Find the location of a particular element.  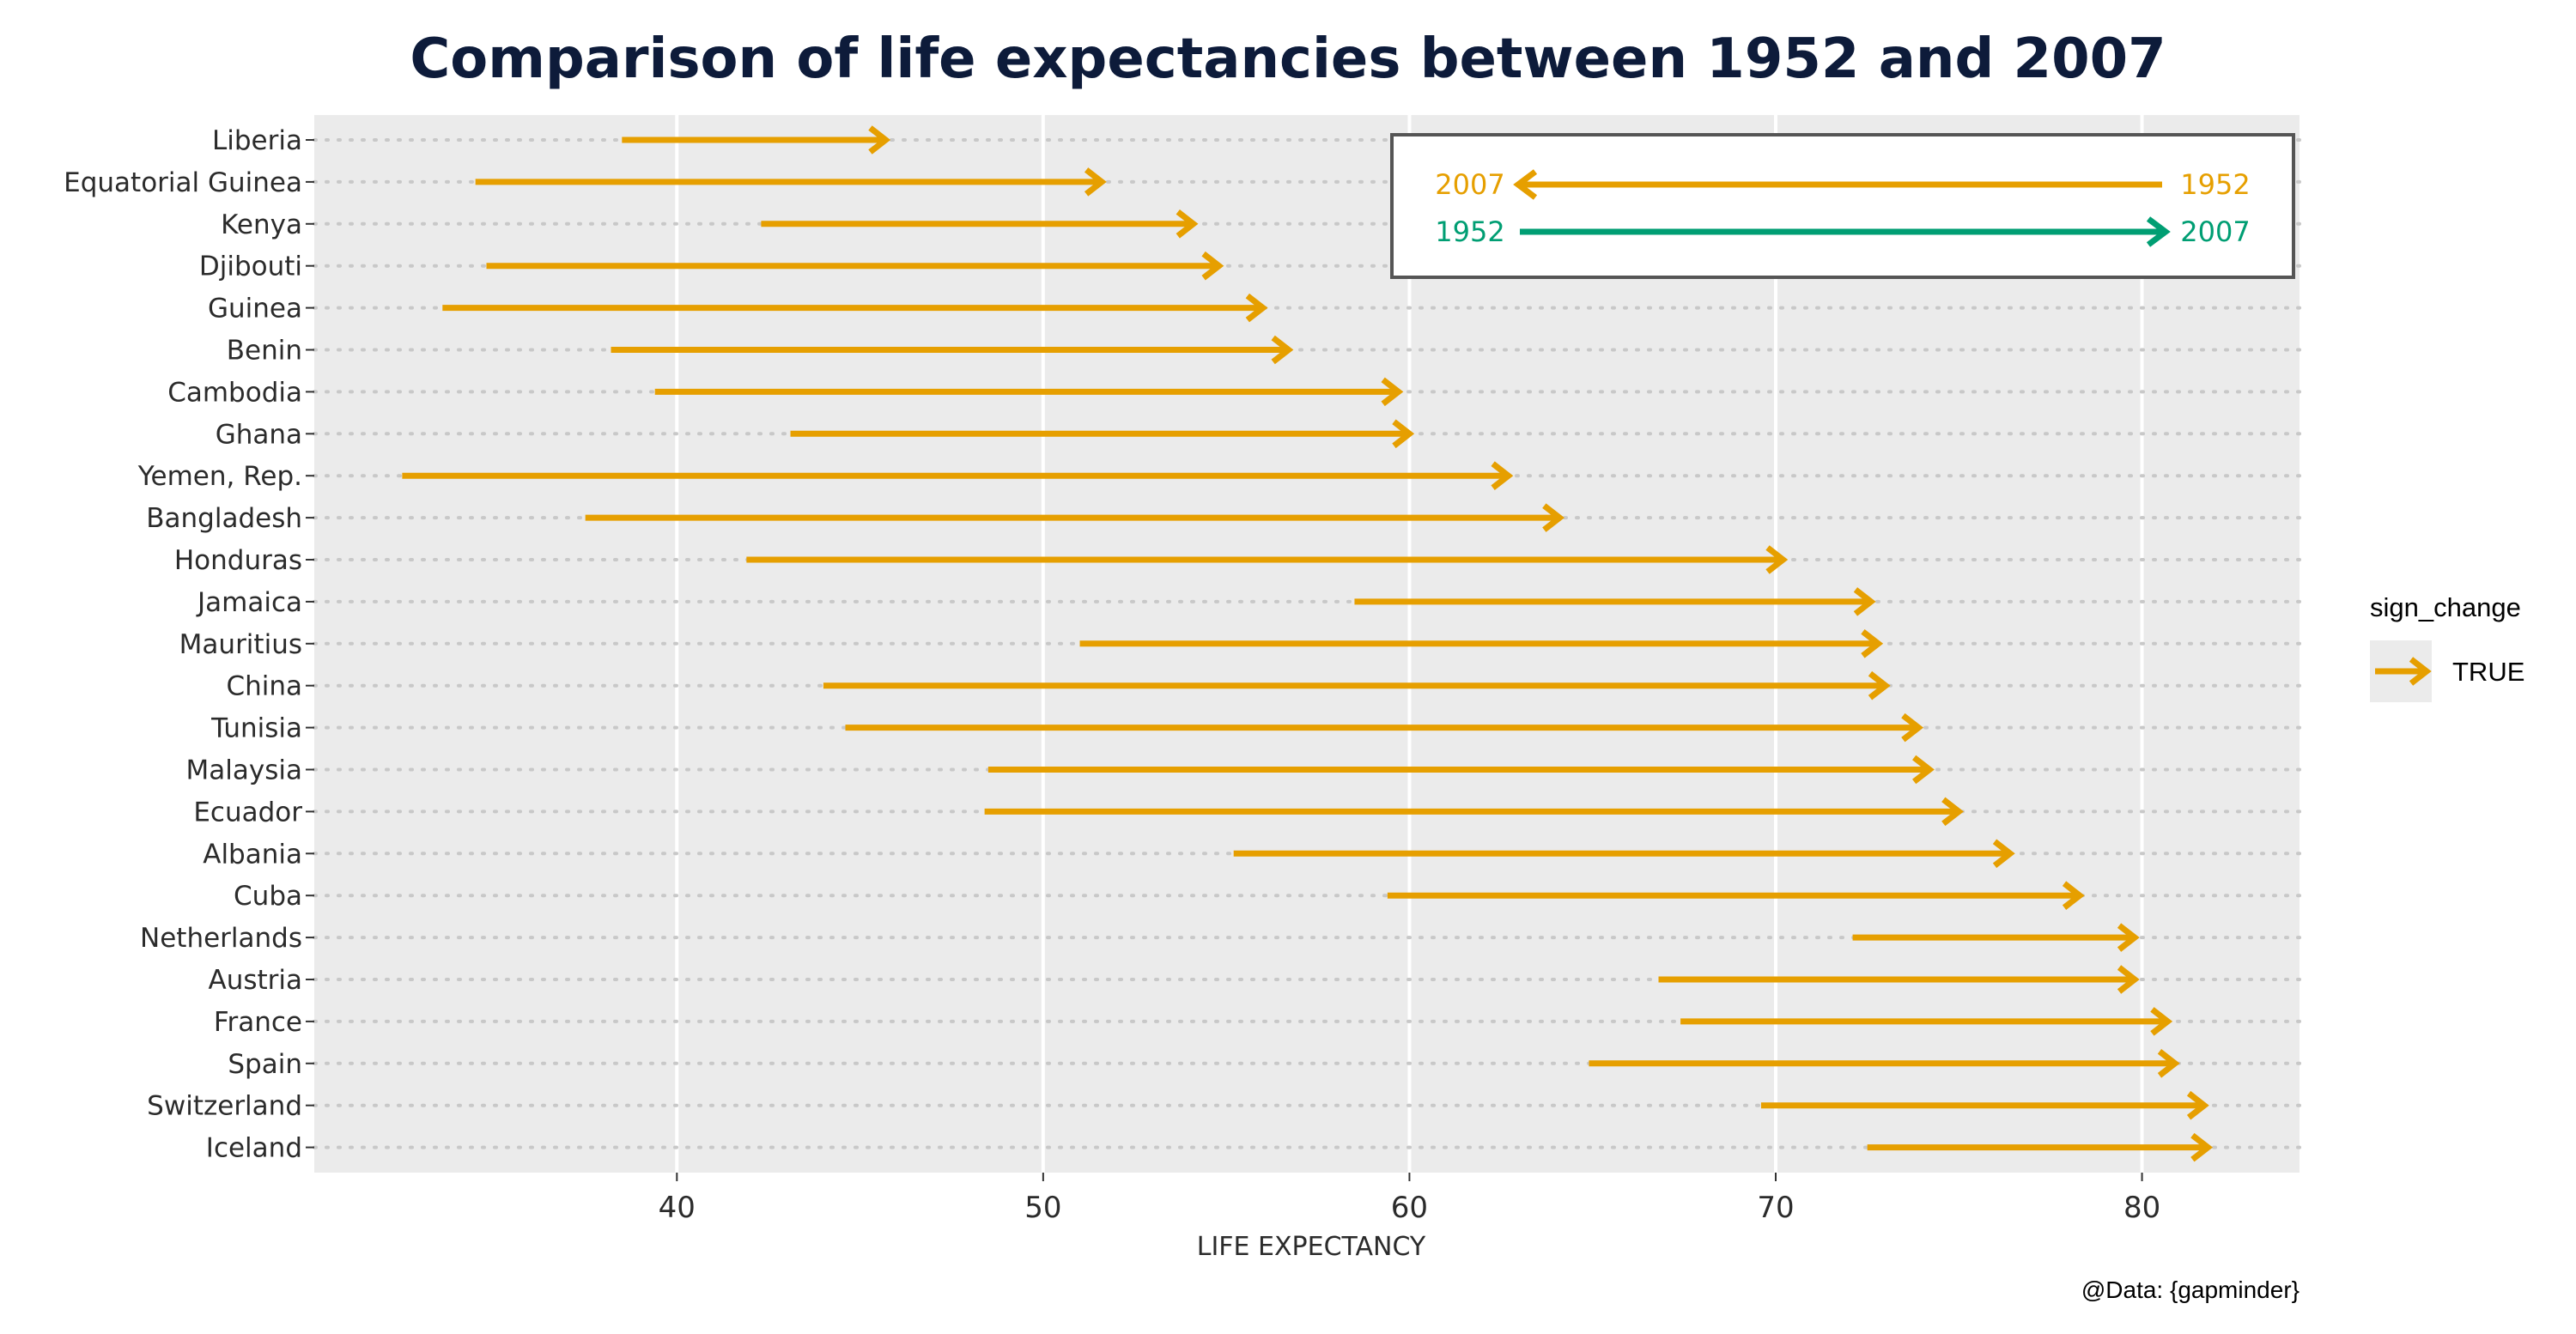

country-label: Tunisia is located at coordinates (256, 728).